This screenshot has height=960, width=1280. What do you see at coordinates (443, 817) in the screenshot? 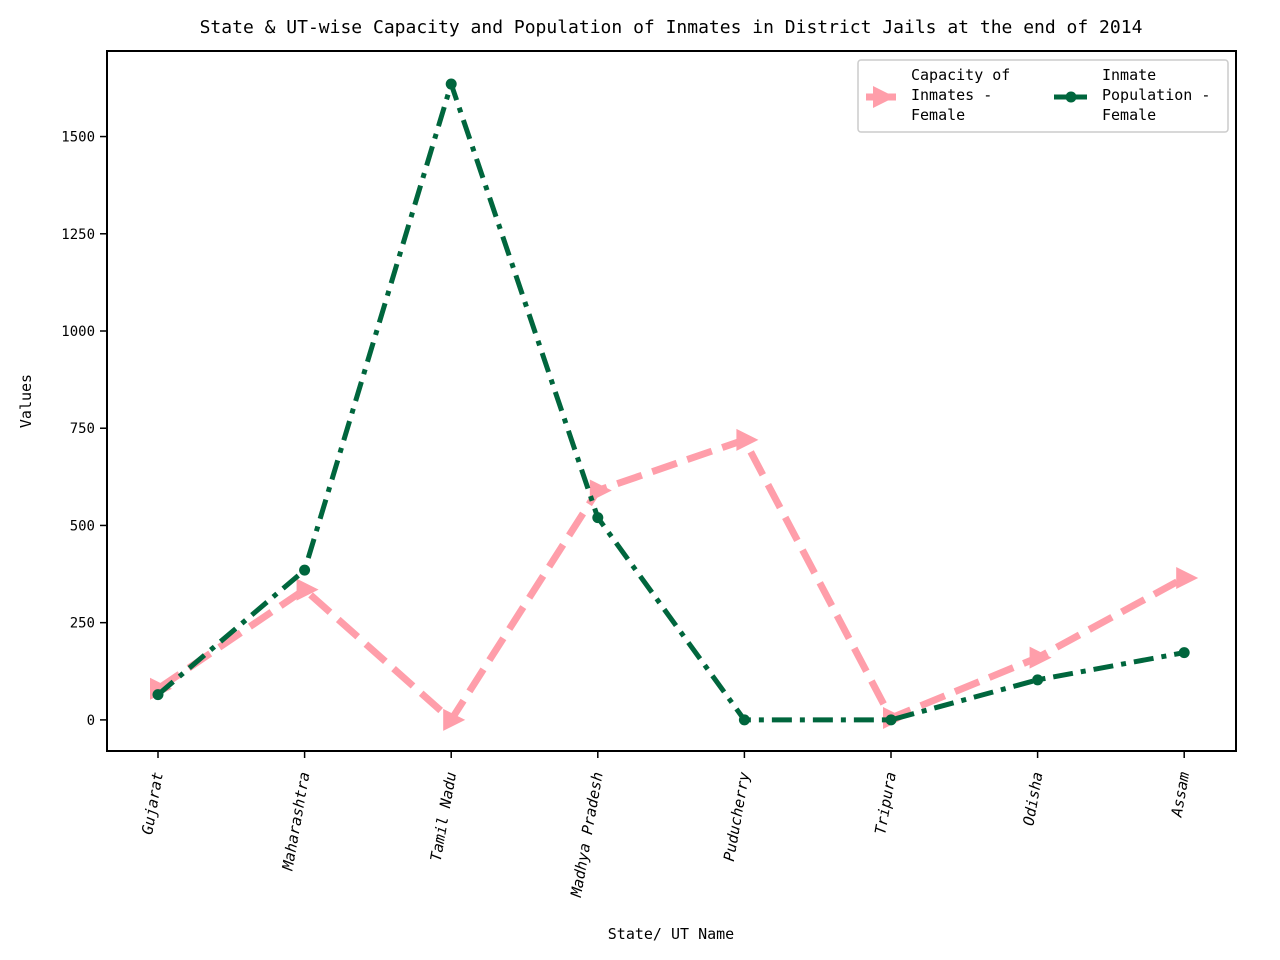
I see `x-tick-label: Tamil Nadu` at bounding box center [443, 817].